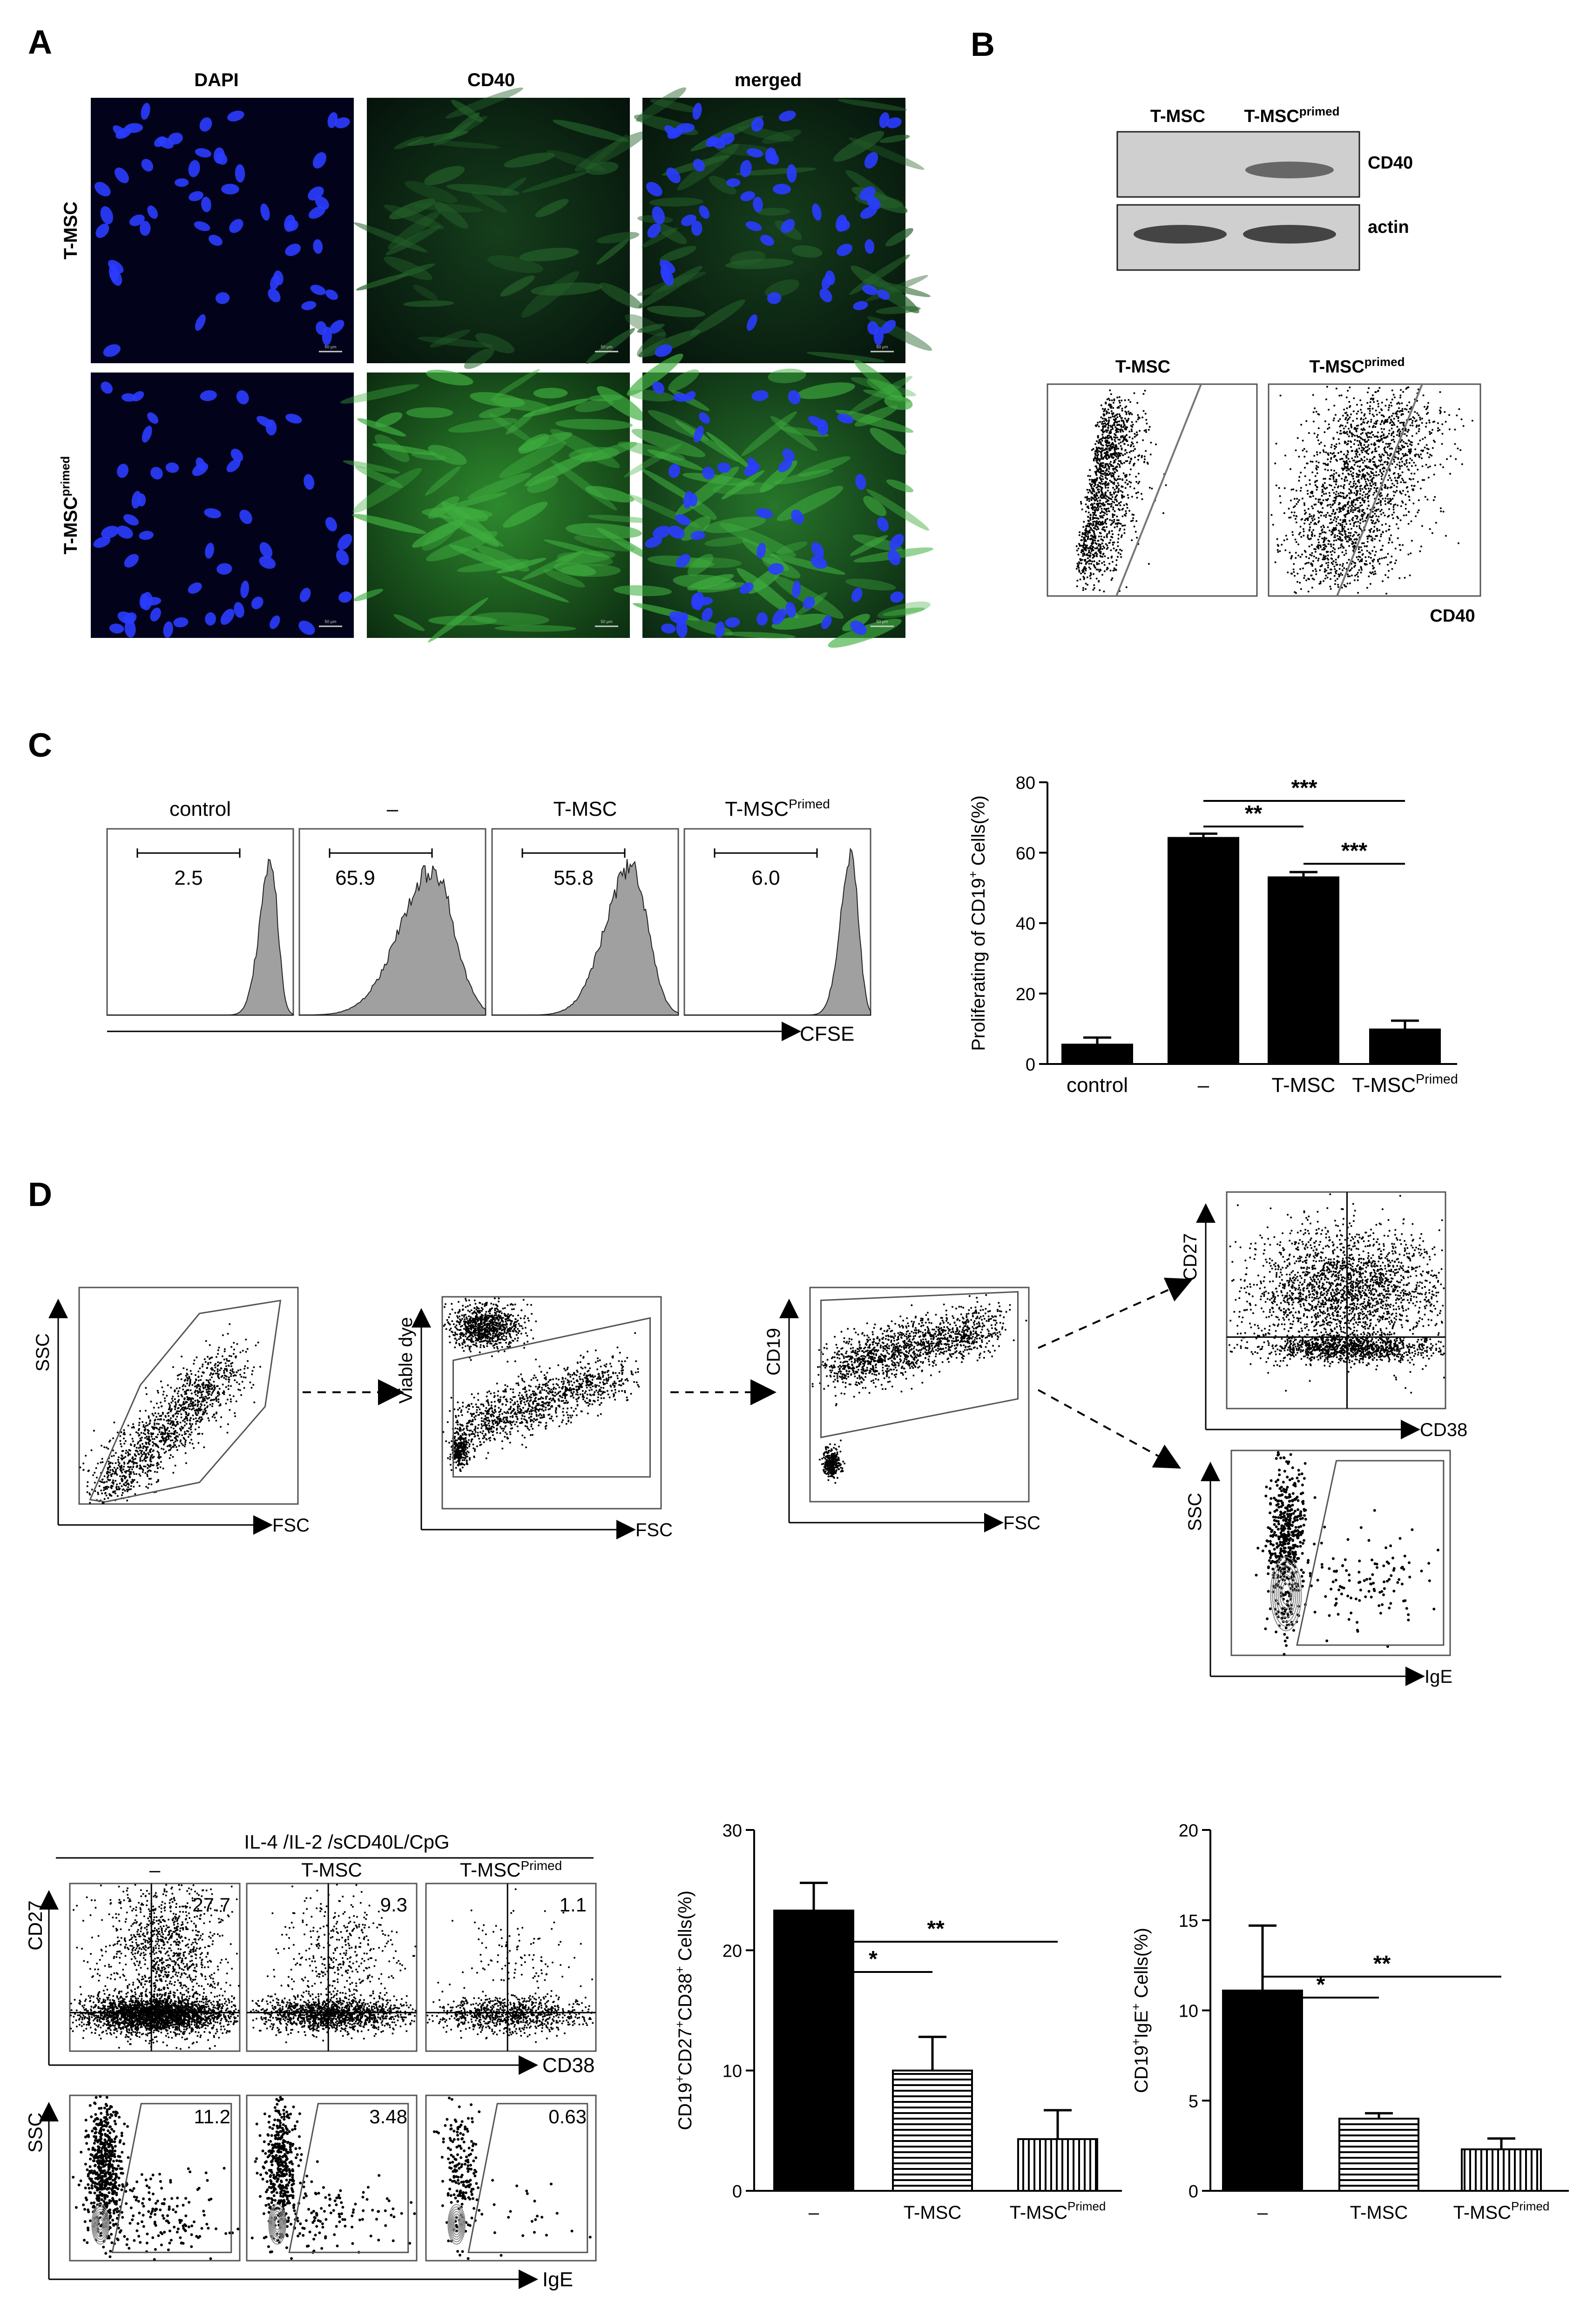 This screenshot has width=1587, height=2324. What do you see at coordinates (499, 230) in the screenshot?
I see `green-stain` at bounding box center [499, 230].